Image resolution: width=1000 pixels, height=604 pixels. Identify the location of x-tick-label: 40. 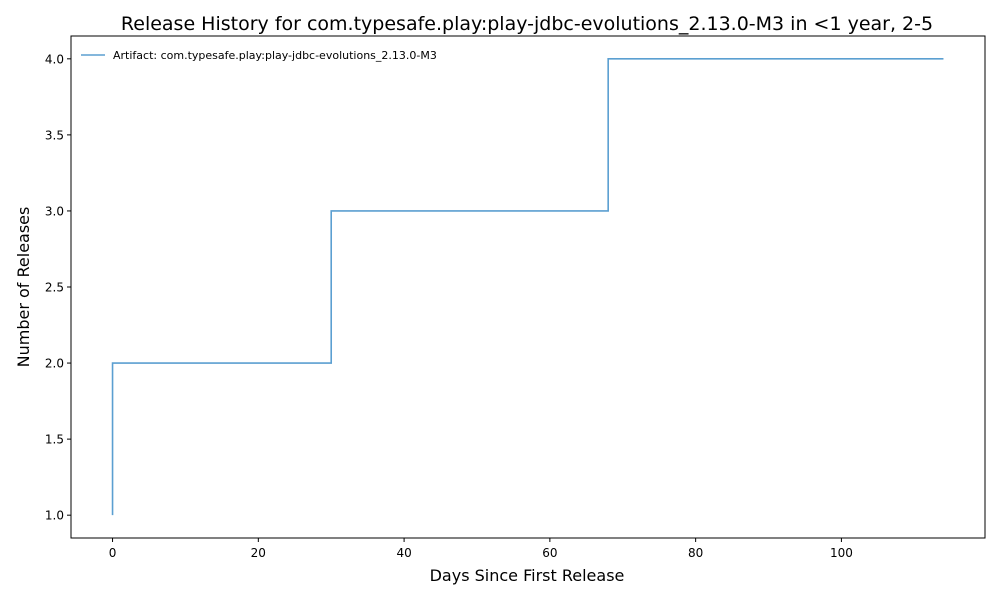
(403, 553).